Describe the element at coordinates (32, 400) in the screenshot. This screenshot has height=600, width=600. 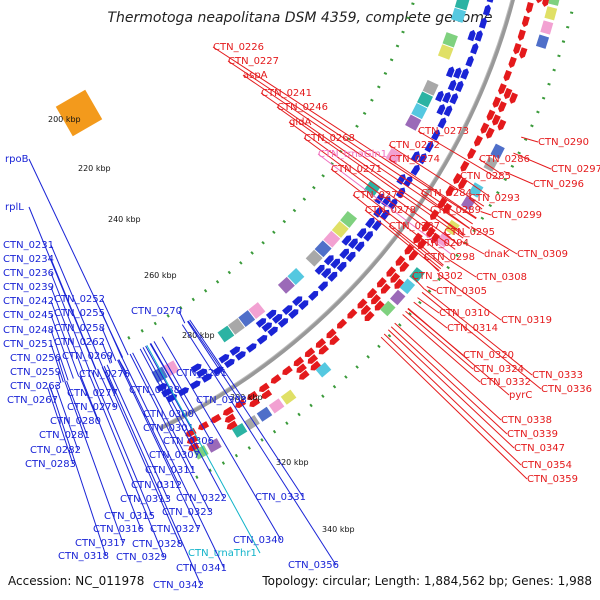
I see `gene-label-ctn_0267: CTN_0267` at that location.